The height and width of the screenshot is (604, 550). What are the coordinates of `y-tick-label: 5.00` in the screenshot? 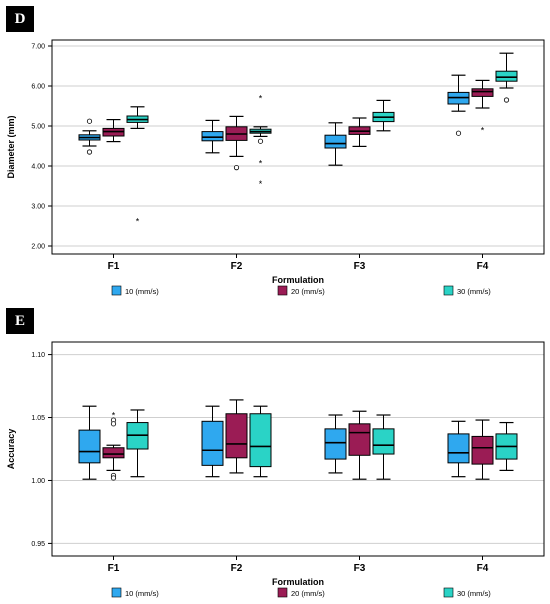 It's located at (38, 127).